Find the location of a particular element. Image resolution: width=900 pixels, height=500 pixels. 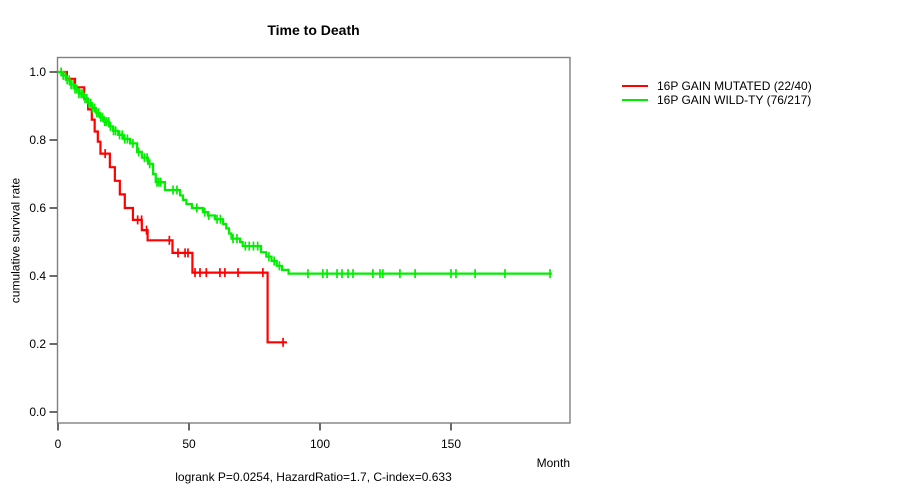

legend-line-mutated-icon is located at coordinates (635, 86).